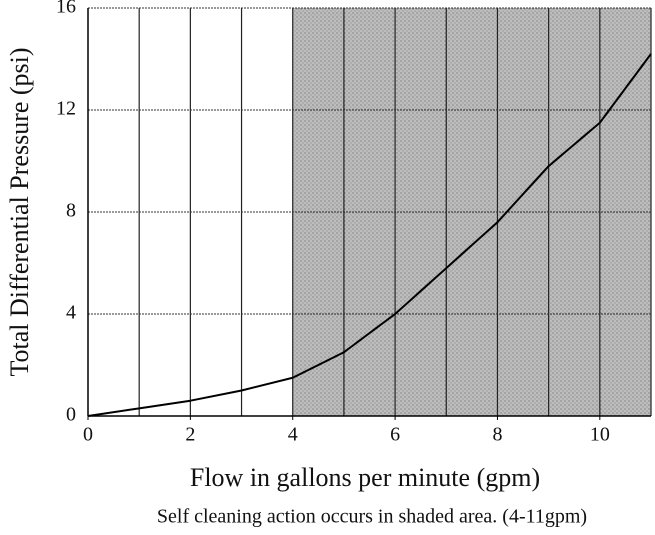 The width and height of the screenshot is (655, 535). Describe the element at coordinates (19, 211) in the screenshot. I see `y-axis-label: Total Differential Pressure (psi)` at that location.